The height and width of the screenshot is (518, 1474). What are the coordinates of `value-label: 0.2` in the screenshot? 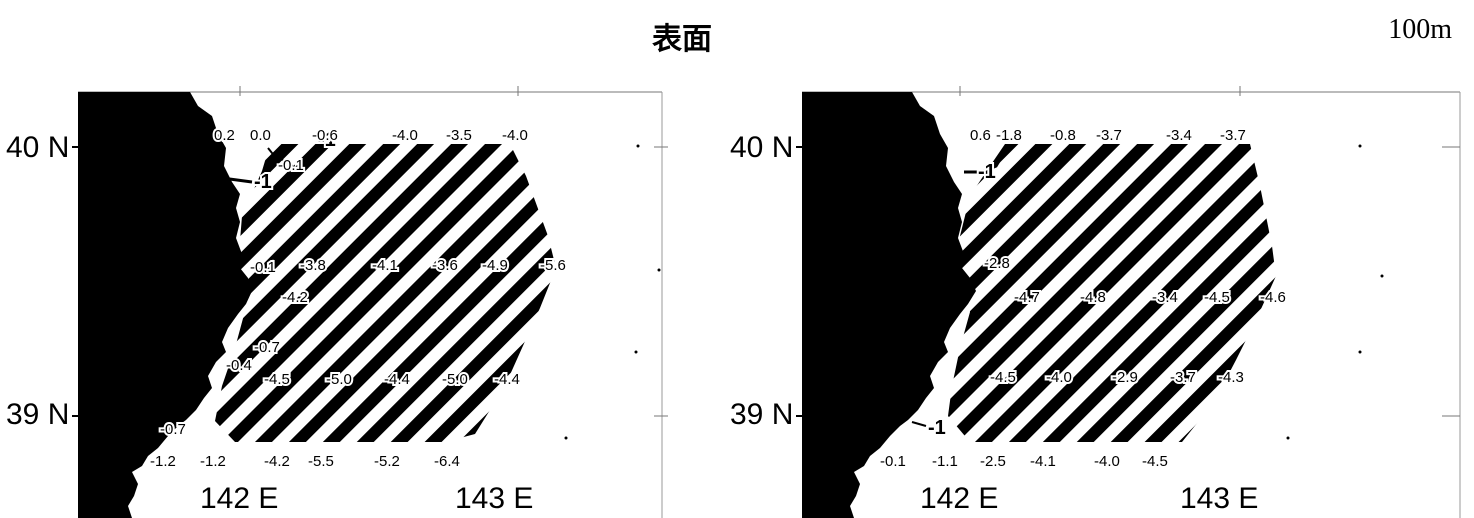 It's located at (224, 135).